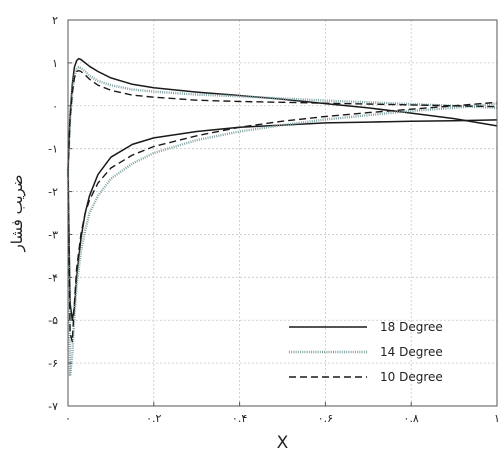 Image resolution: width=500 pixels, height=459 pixels. Describe the element at coordinates (53, 320) in the screenshot. I see `y-tick-label: -۵` at that location.